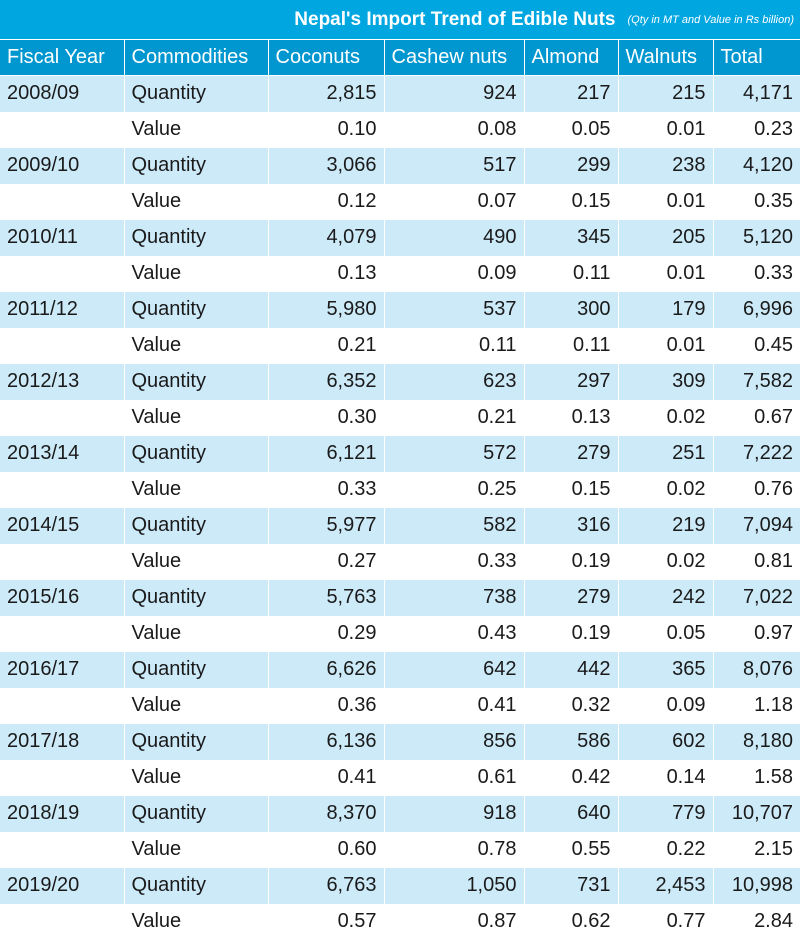 The image size is (800, 940). I want to click on value-cell: 6,996, so click(756, 309).